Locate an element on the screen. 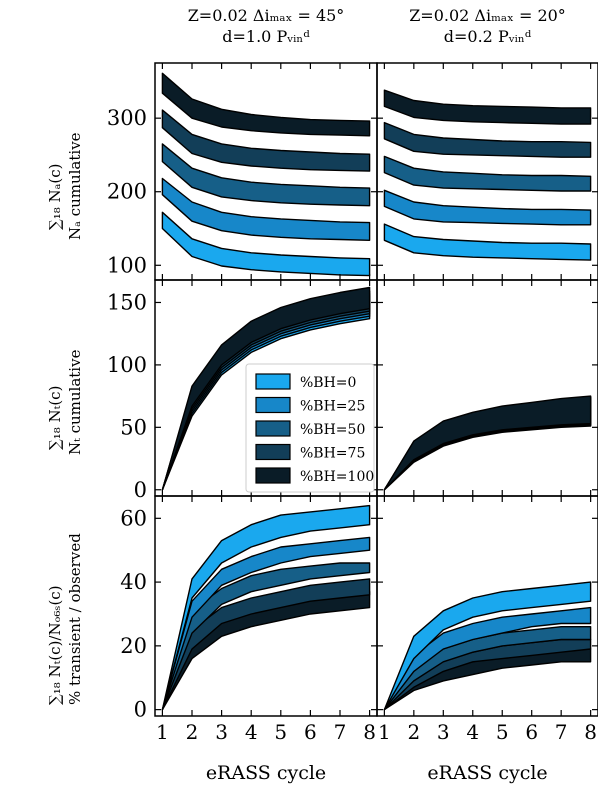  band-r1c1-bh100 is located at coordinates (266, 104).